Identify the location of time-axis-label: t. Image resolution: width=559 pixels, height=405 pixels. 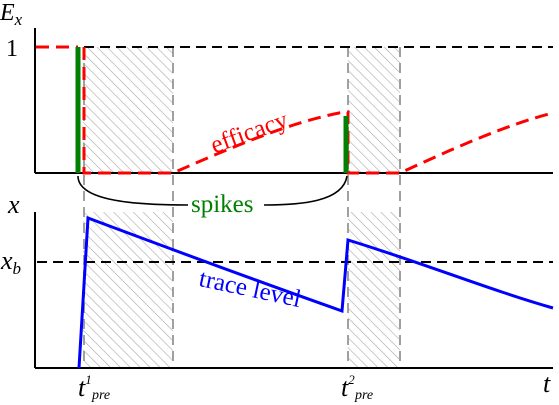
(547, 383).